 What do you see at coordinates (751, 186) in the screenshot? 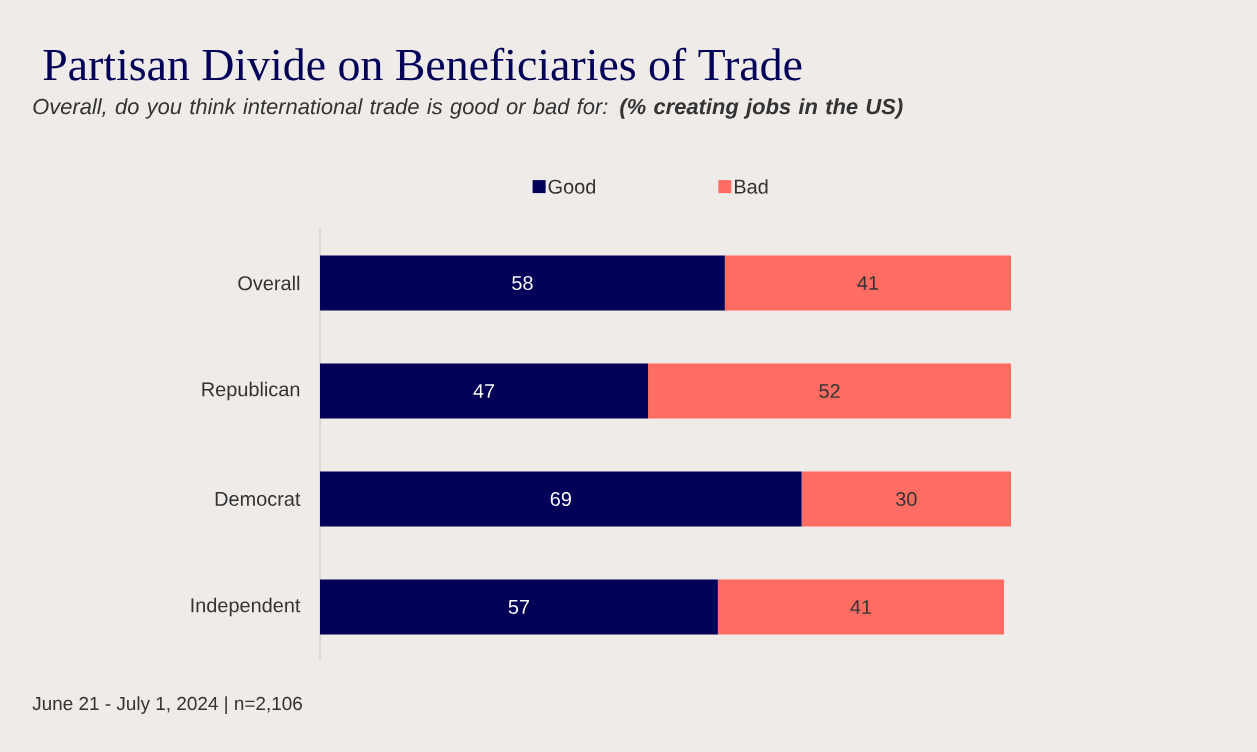
I see `legend-label: Bad` at bounding box center [751, 186].